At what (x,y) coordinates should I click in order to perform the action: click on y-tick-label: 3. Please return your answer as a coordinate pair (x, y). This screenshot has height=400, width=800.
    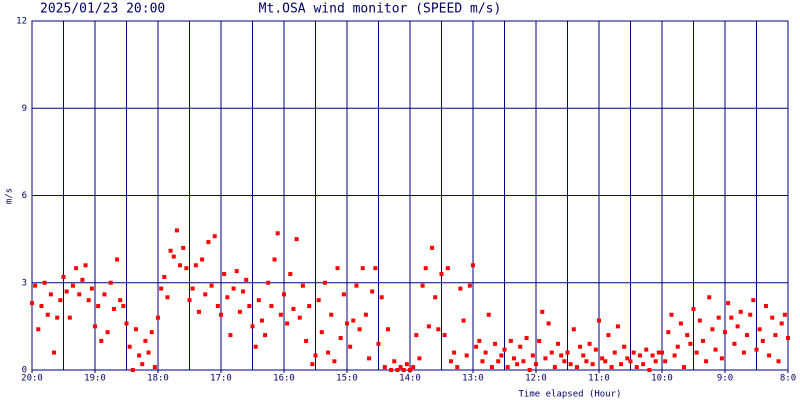
    Looking at the image, I should click on (24, 283).